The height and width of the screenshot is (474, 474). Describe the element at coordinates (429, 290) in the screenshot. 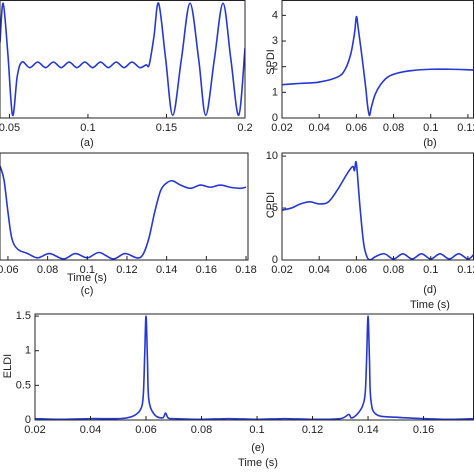

I see `panel-caption: (d)` at that location.